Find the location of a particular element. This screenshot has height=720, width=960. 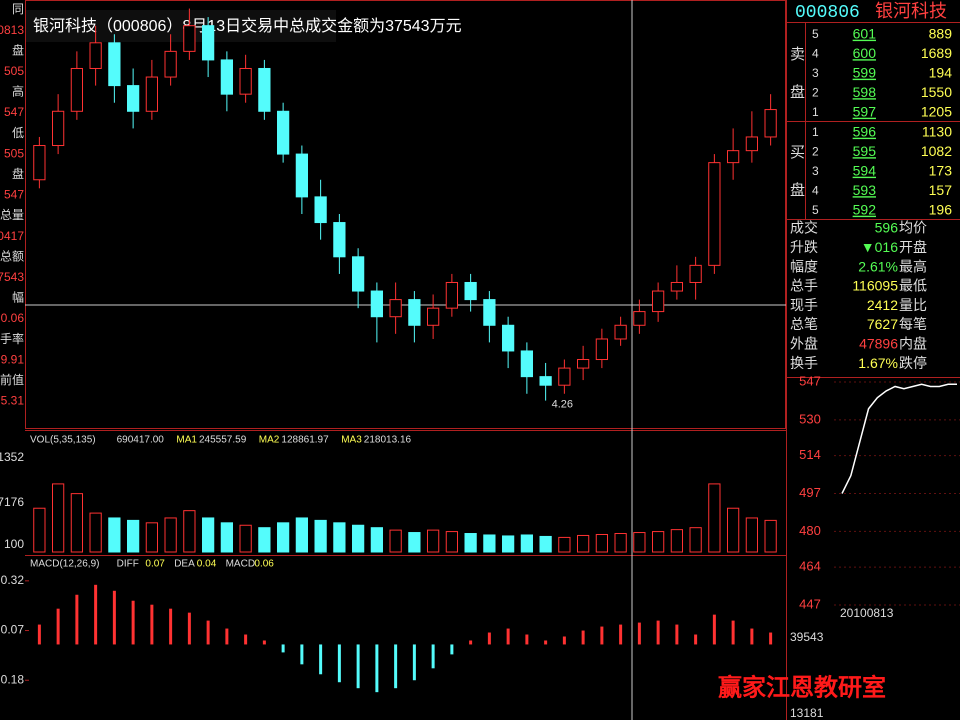

stat-label: 现手 is located at coordinates (804, 305).